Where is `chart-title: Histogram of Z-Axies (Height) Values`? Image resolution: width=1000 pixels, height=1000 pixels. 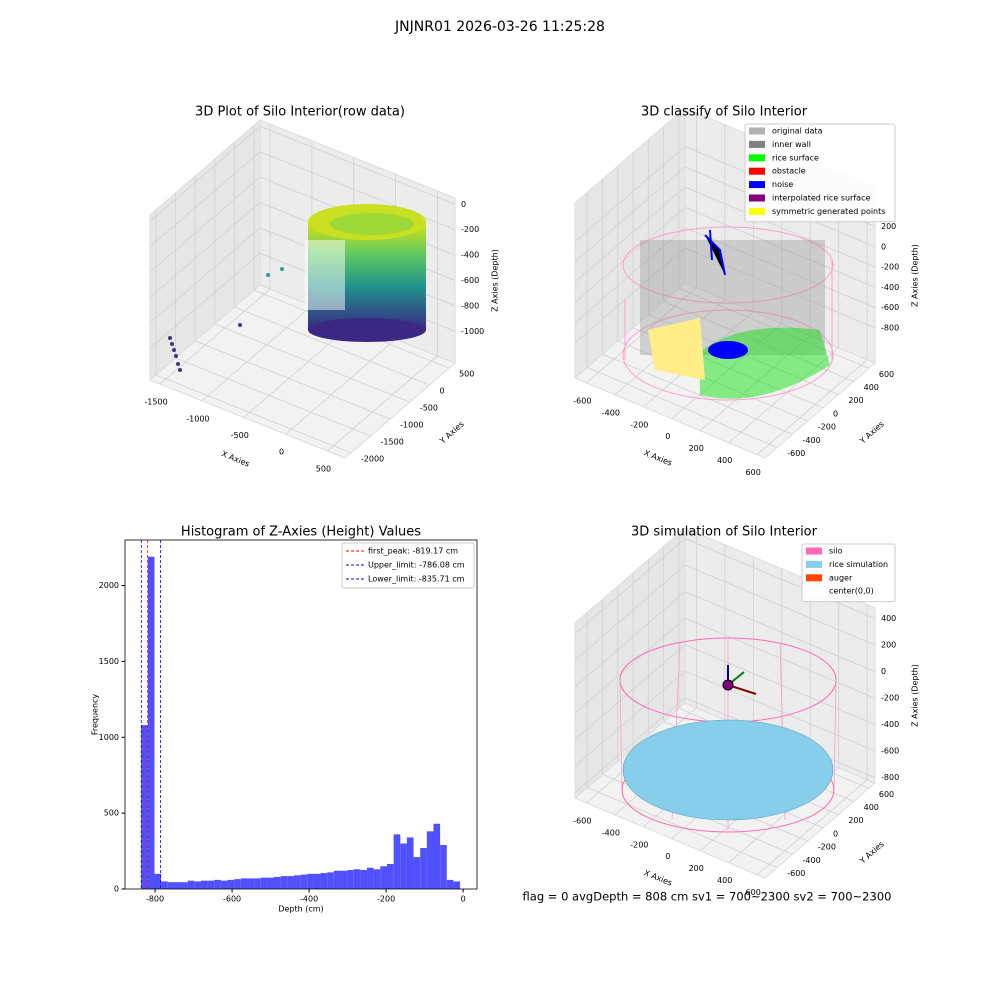
chart-title: Histogram of Z-Axies (Height) Values is located at coordinates (301, 532).